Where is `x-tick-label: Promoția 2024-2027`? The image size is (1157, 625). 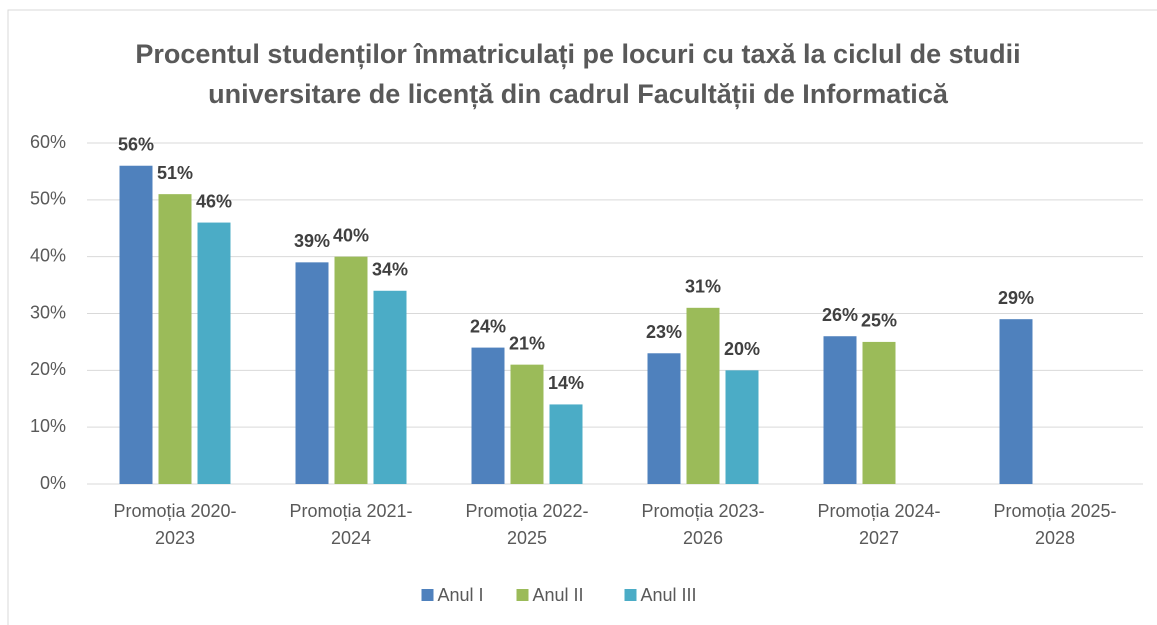 x-tick-label: Promoția 2024-2027 is located at coordinates (879, 524).